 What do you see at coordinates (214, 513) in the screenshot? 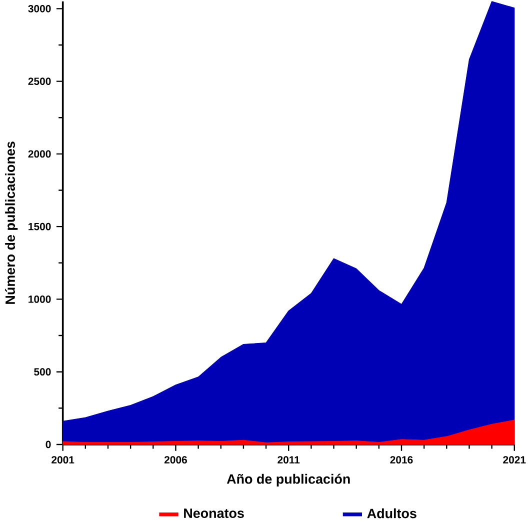
I see `legend-label: Neonatos` at bounding box center [214, 513].